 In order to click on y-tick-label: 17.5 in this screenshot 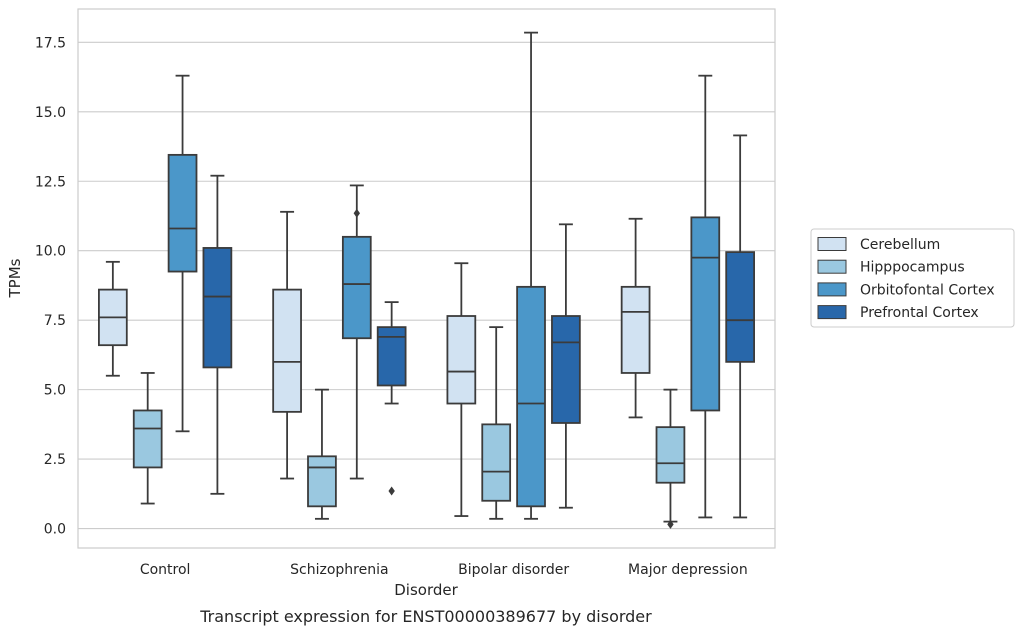, I will do `click(50, 43)`.